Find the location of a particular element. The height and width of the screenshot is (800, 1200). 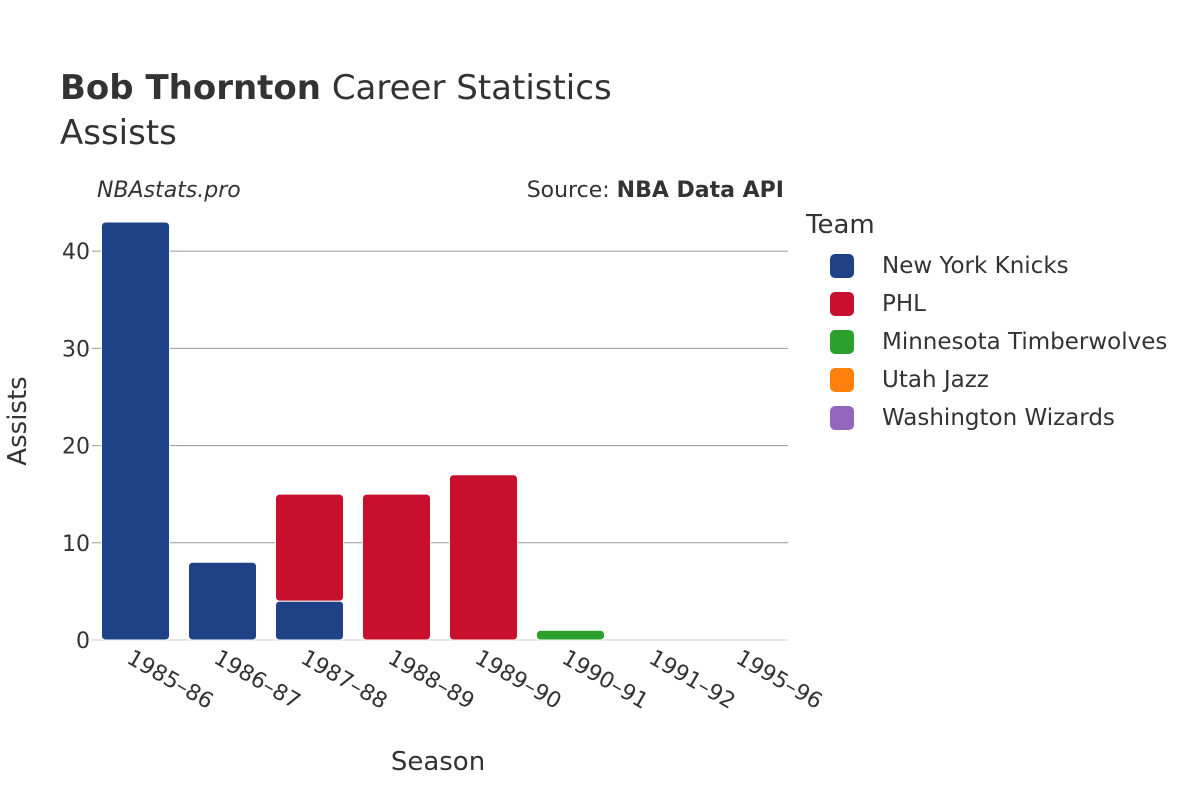

y-tick-label: 10 is located at coordinates (76, 544).